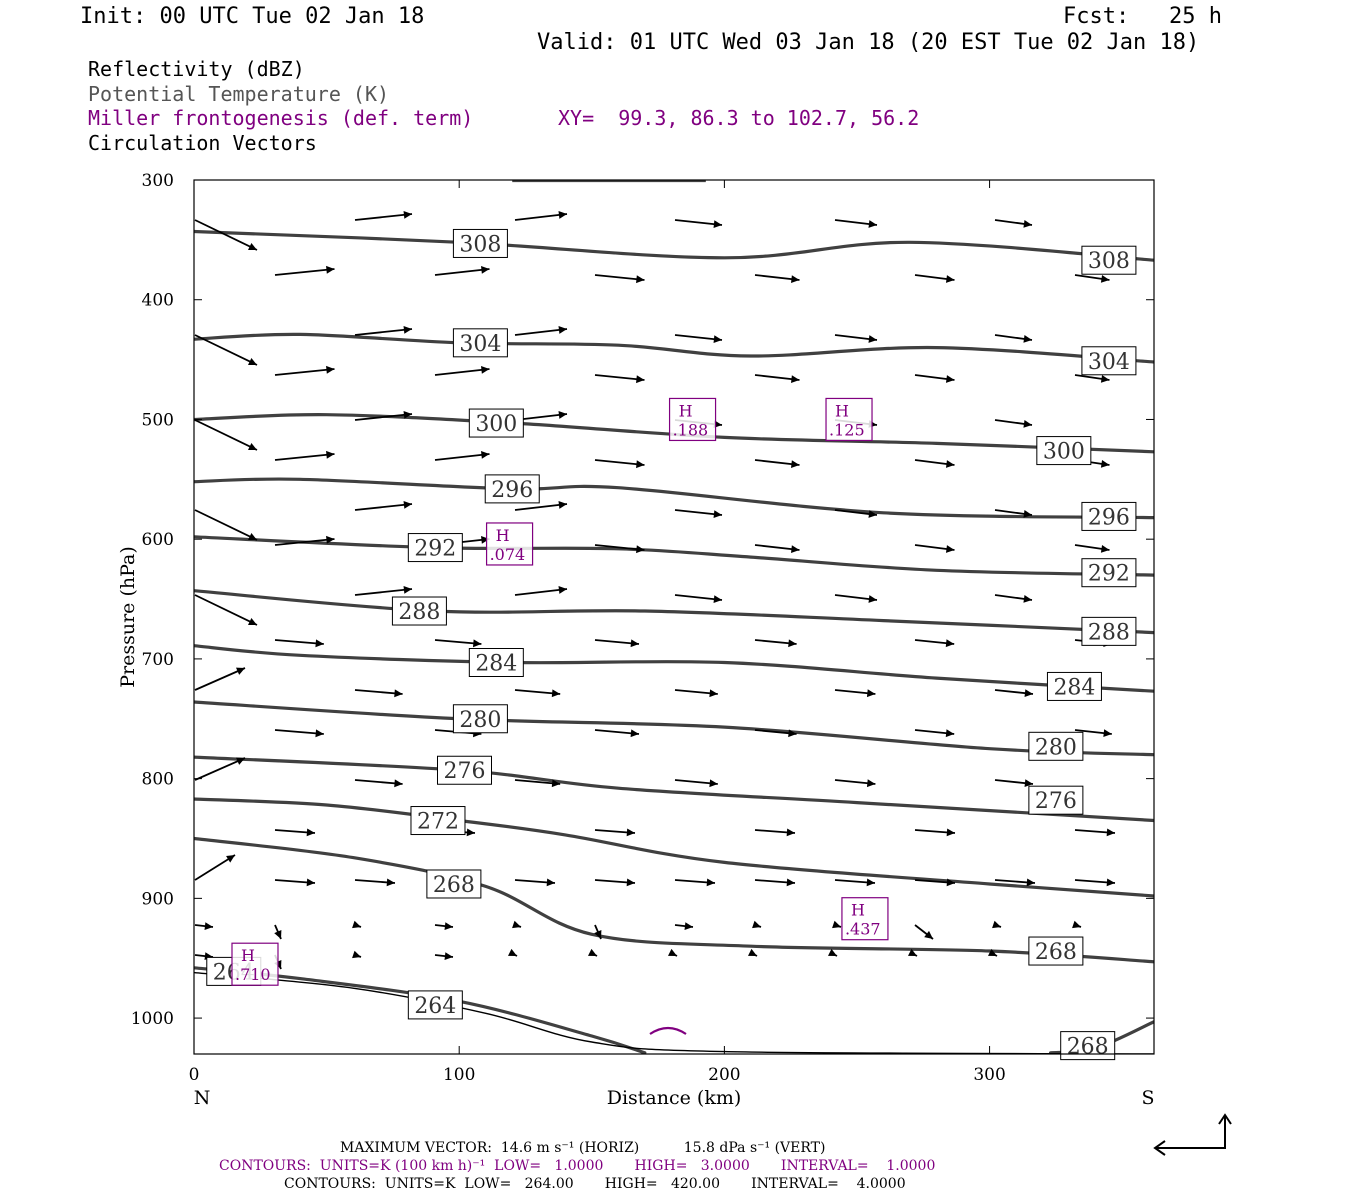  Describe the element at coordinates (1074, 687) in the screenshot. I see `contour-label-284: 284` at that location.